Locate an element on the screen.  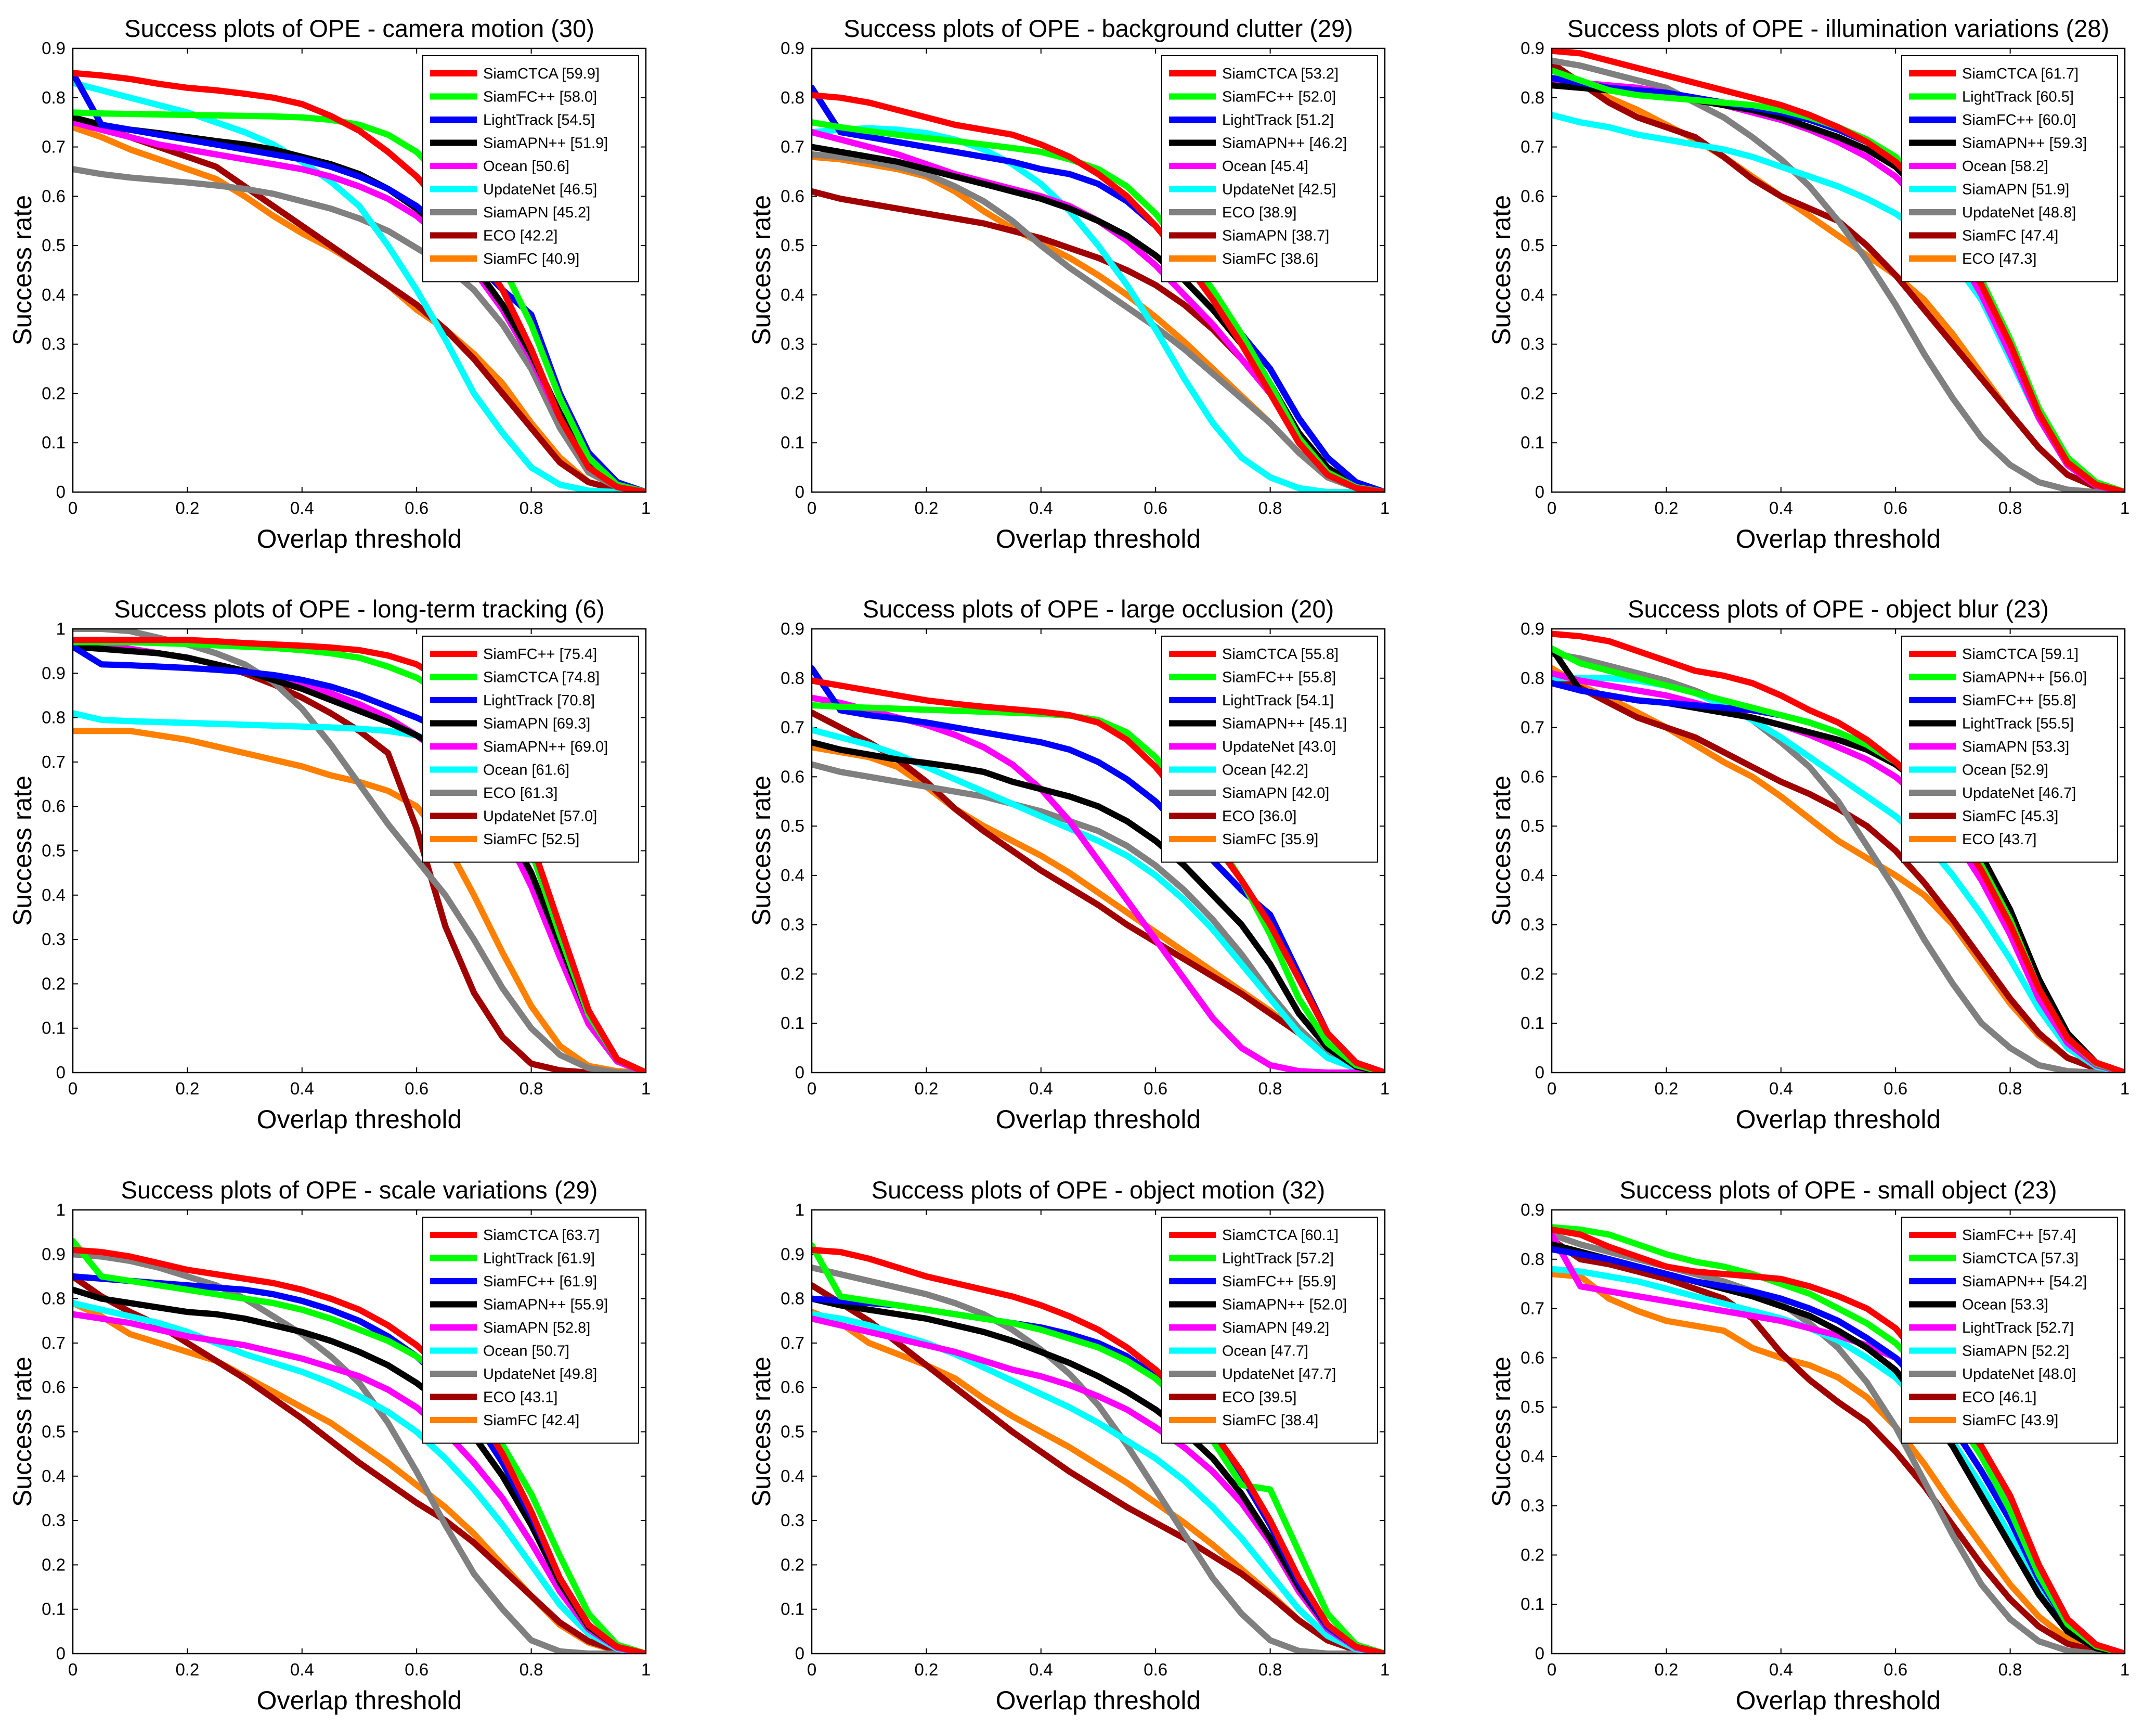
legend-entry: LightTrack [55.5] is located at coordinates (2018, 724).